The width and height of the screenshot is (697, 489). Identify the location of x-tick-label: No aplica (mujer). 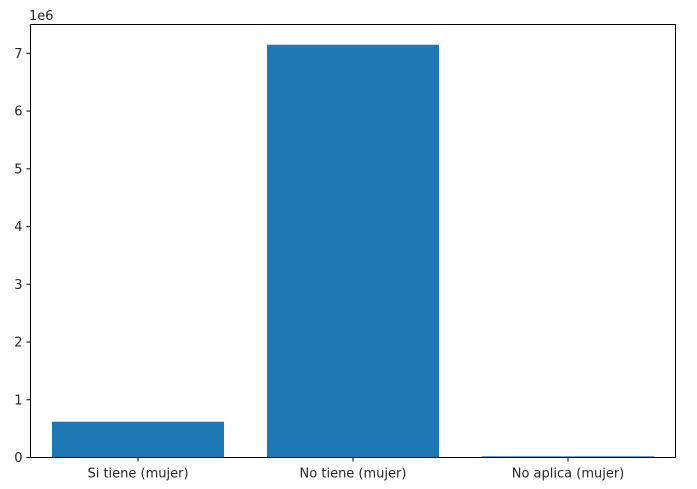
(568, 474).